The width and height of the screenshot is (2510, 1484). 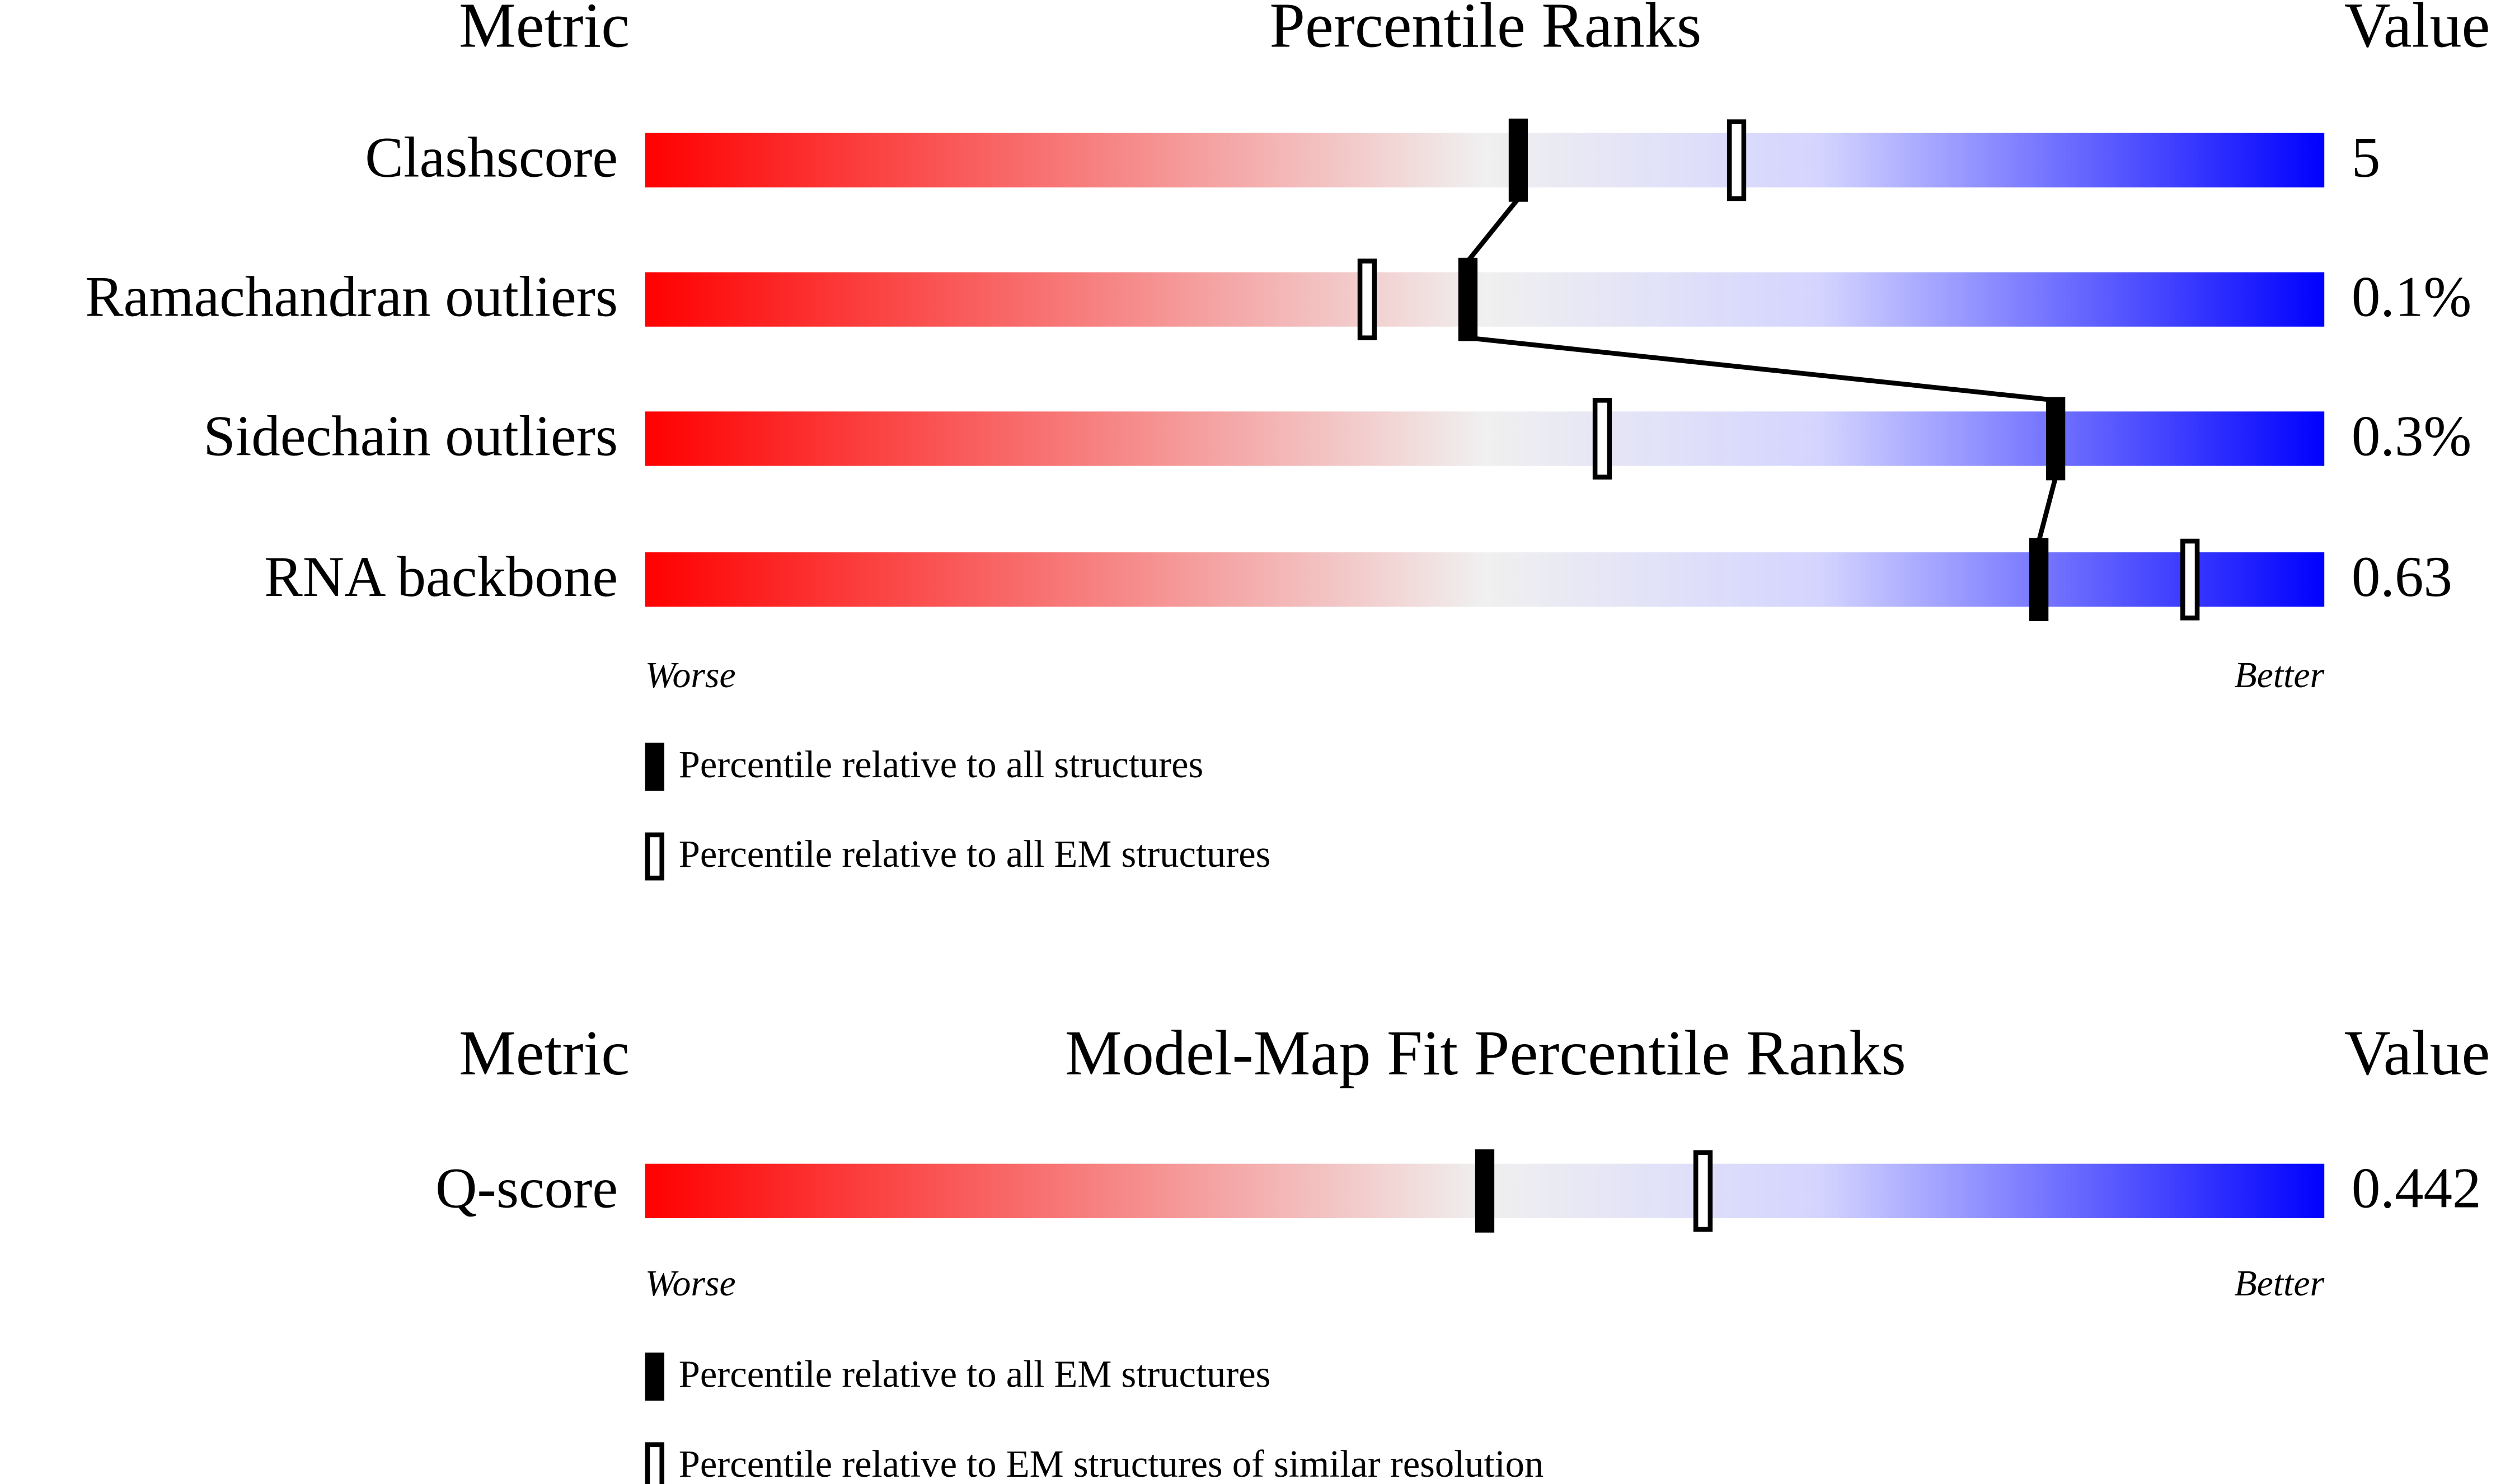 I want to click on metric-value: 0.1%, so click(x=2412, y=296).